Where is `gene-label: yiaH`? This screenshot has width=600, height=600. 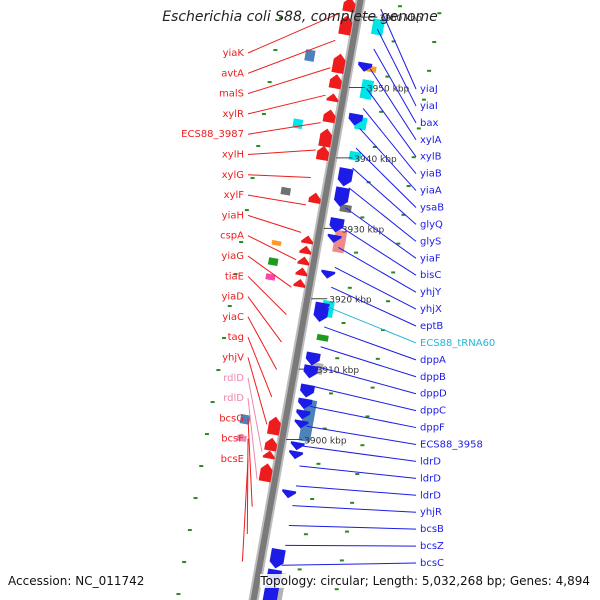
gene-label: yiaH is located at coordinates (233, 215).